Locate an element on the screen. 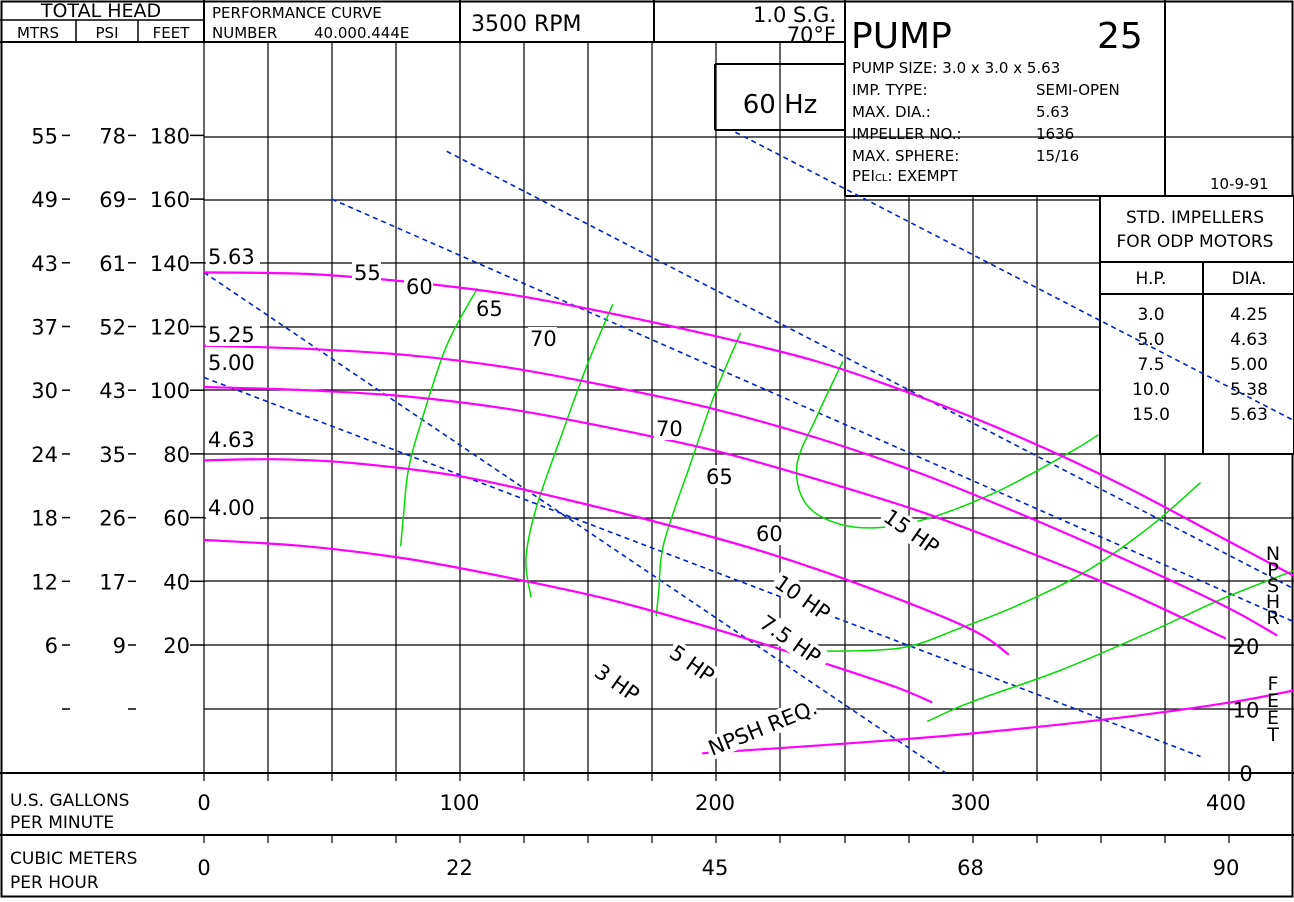  npshr-label-letter: H is located at coordinates (1273, 602).